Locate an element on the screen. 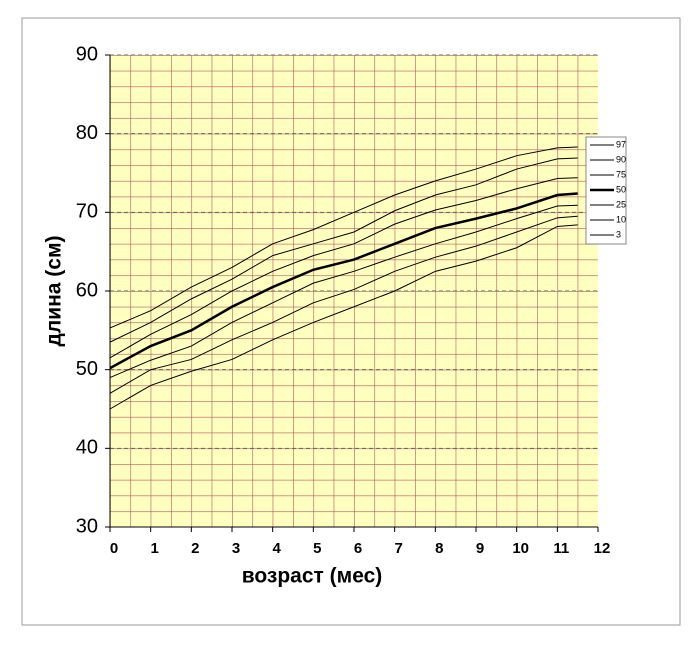 This screenshot has height=661, width=700. x-tick-label: 7 is located at coordinates (398, 548).